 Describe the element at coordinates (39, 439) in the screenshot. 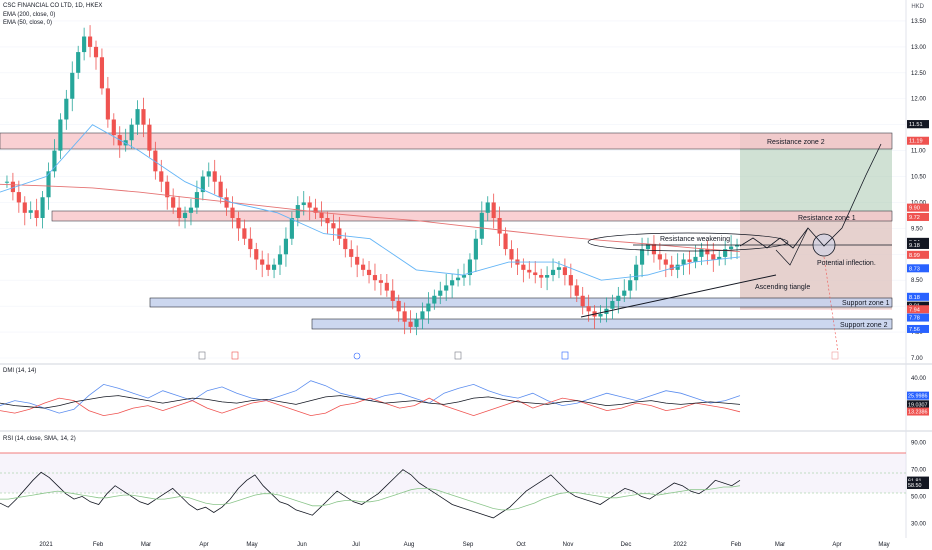

I see `rsi-legend: RSI (14, close, SMA, 14, 2)` at that location.